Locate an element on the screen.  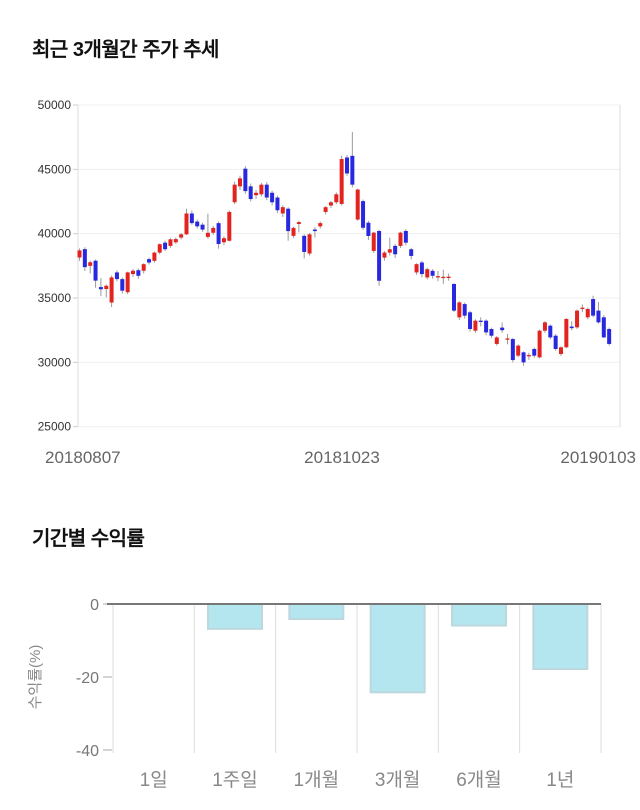
category-label: 3개월 is located at coordinates (398, 780).